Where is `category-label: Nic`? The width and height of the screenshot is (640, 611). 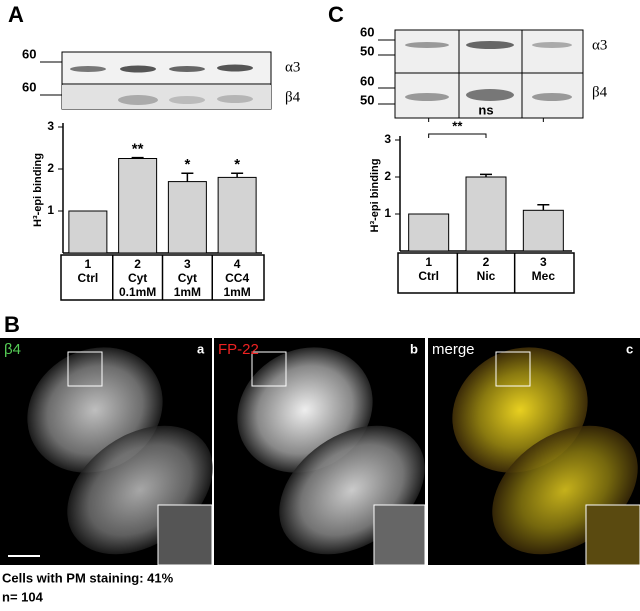
category-label: Nic is located at coordinates (486, 276).